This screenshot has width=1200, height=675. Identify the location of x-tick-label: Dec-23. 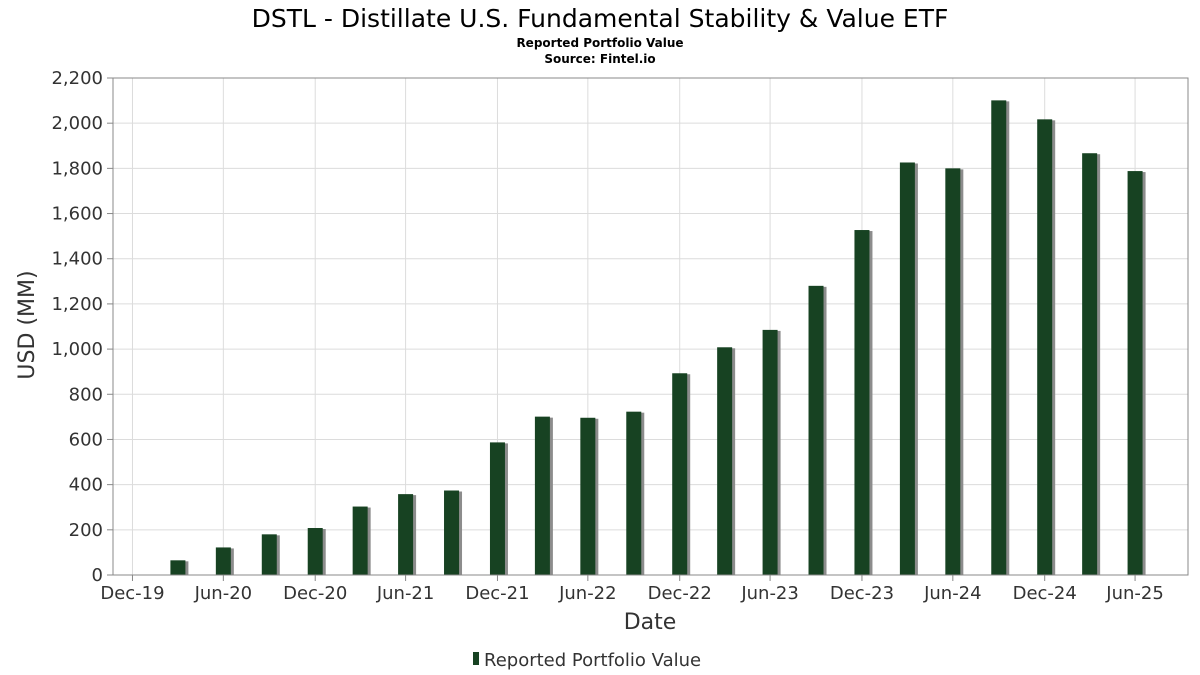
(862, 593).